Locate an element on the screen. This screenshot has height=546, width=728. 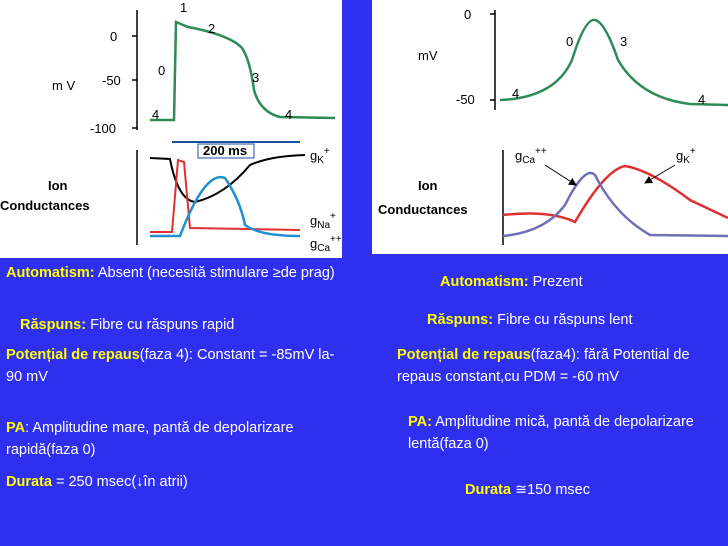
text-block: Răspuns: Fibre cu răspuns lent is located at coordinates (530, 320).